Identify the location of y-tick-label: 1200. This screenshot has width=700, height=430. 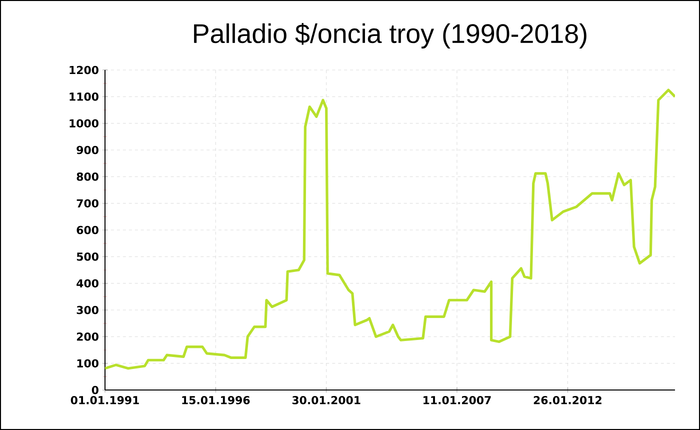
(84, 70).